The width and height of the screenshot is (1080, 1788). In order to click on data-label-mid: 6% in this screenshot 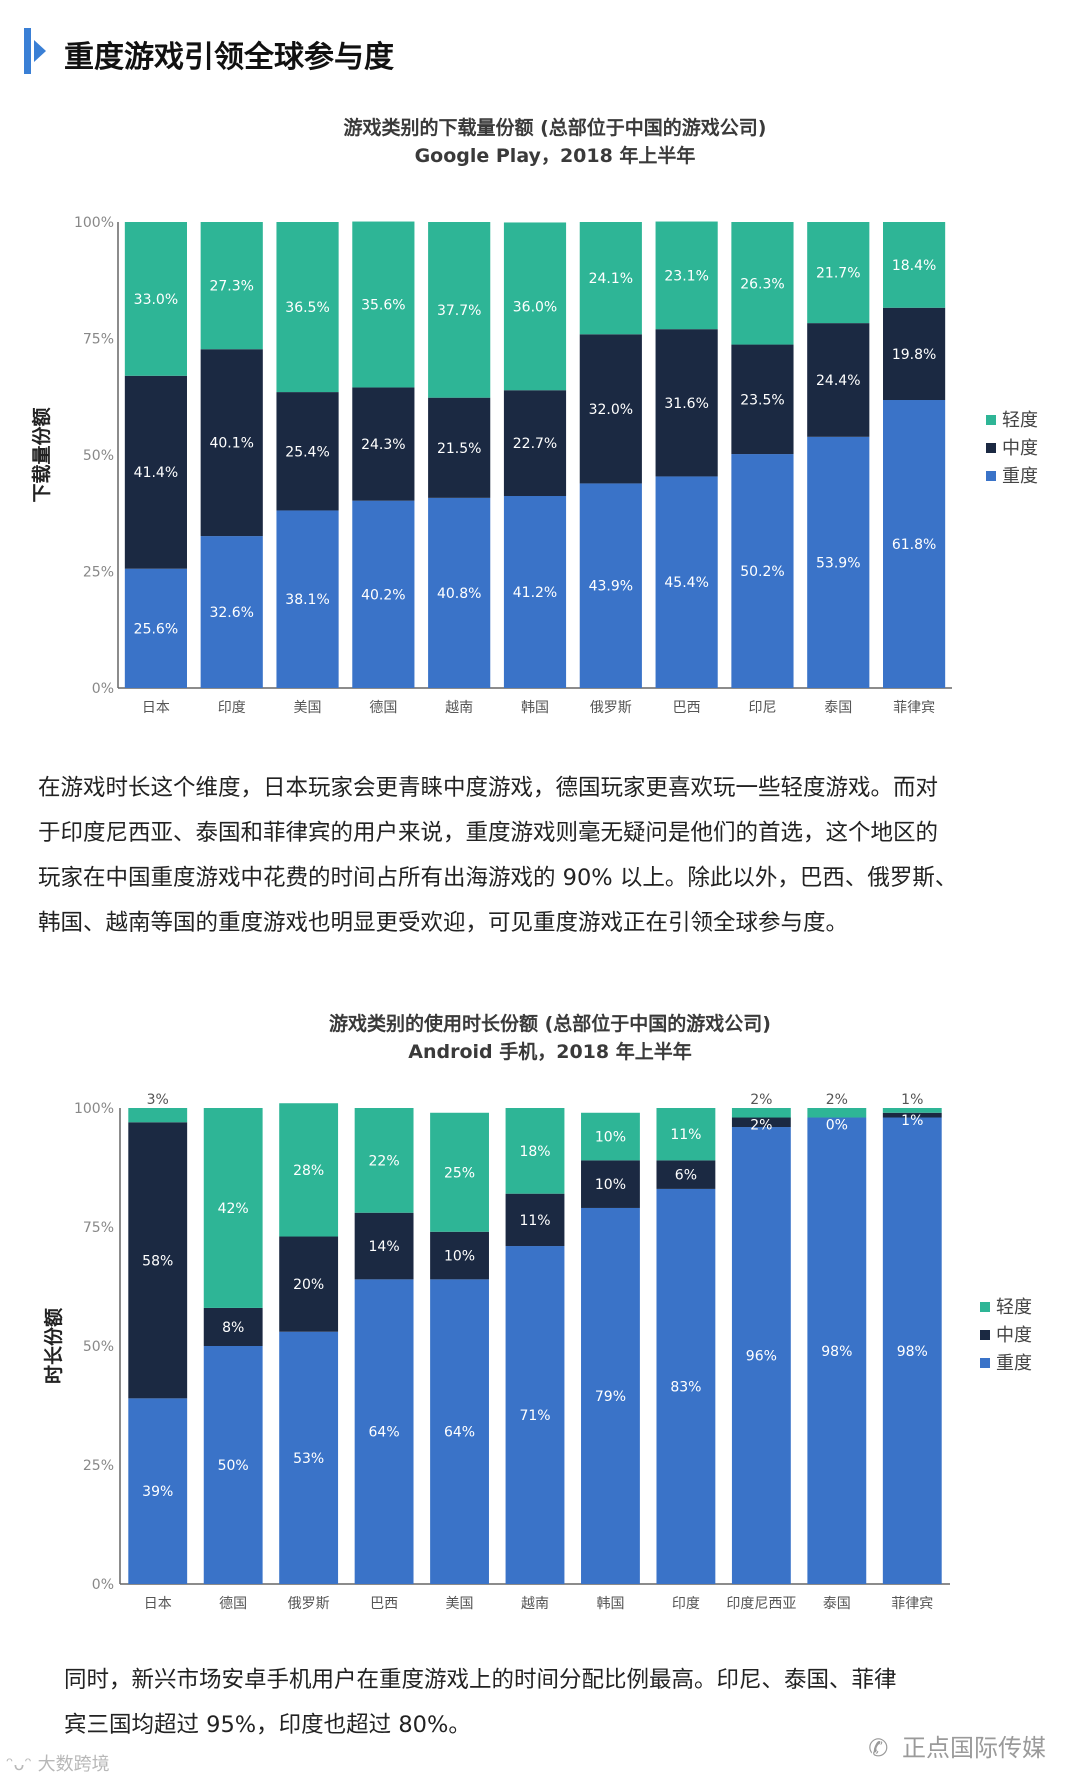, I will do `click(686, 1176)`.